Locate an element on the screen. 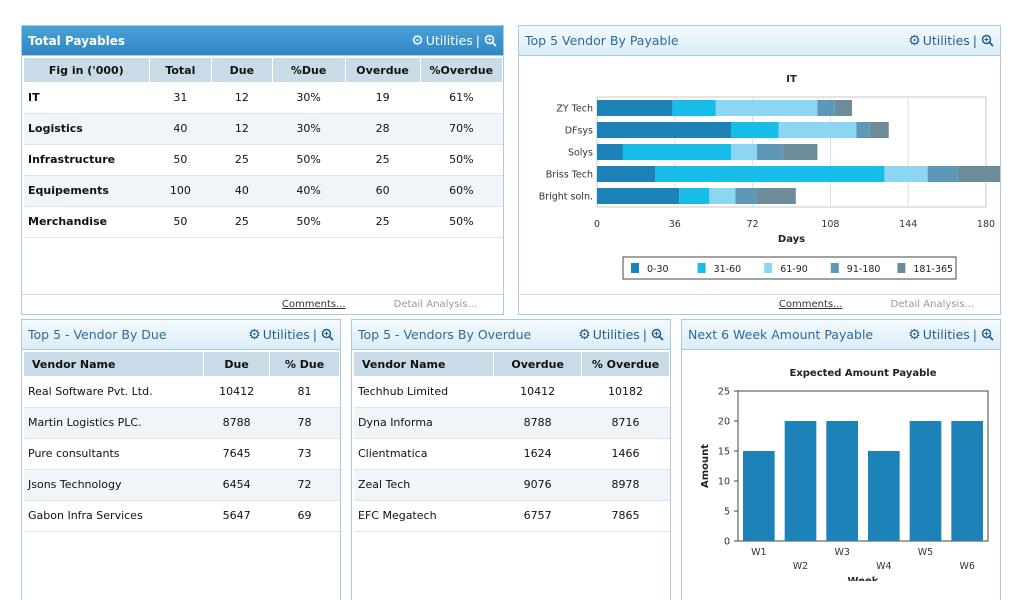 The image size is (1024, 600). column-header: % Overdue is located at coordinates (625, 364).